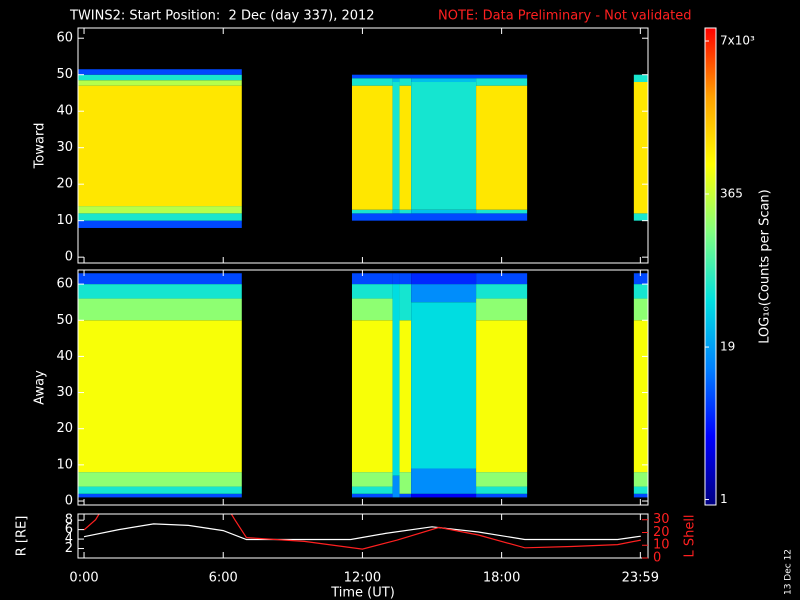  Describe the element at coordinates (765, 266) in the screenshot. I see `colorbar-label: LOG₁₀(Counts per Scan)` at that location.